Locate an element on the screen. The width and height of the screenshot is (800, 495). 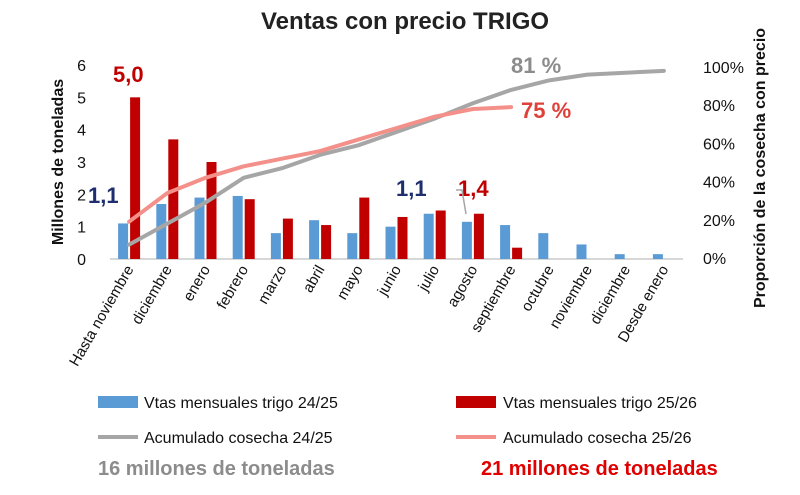
y2-tick-label: 100% is located at coordinates (723, 68).